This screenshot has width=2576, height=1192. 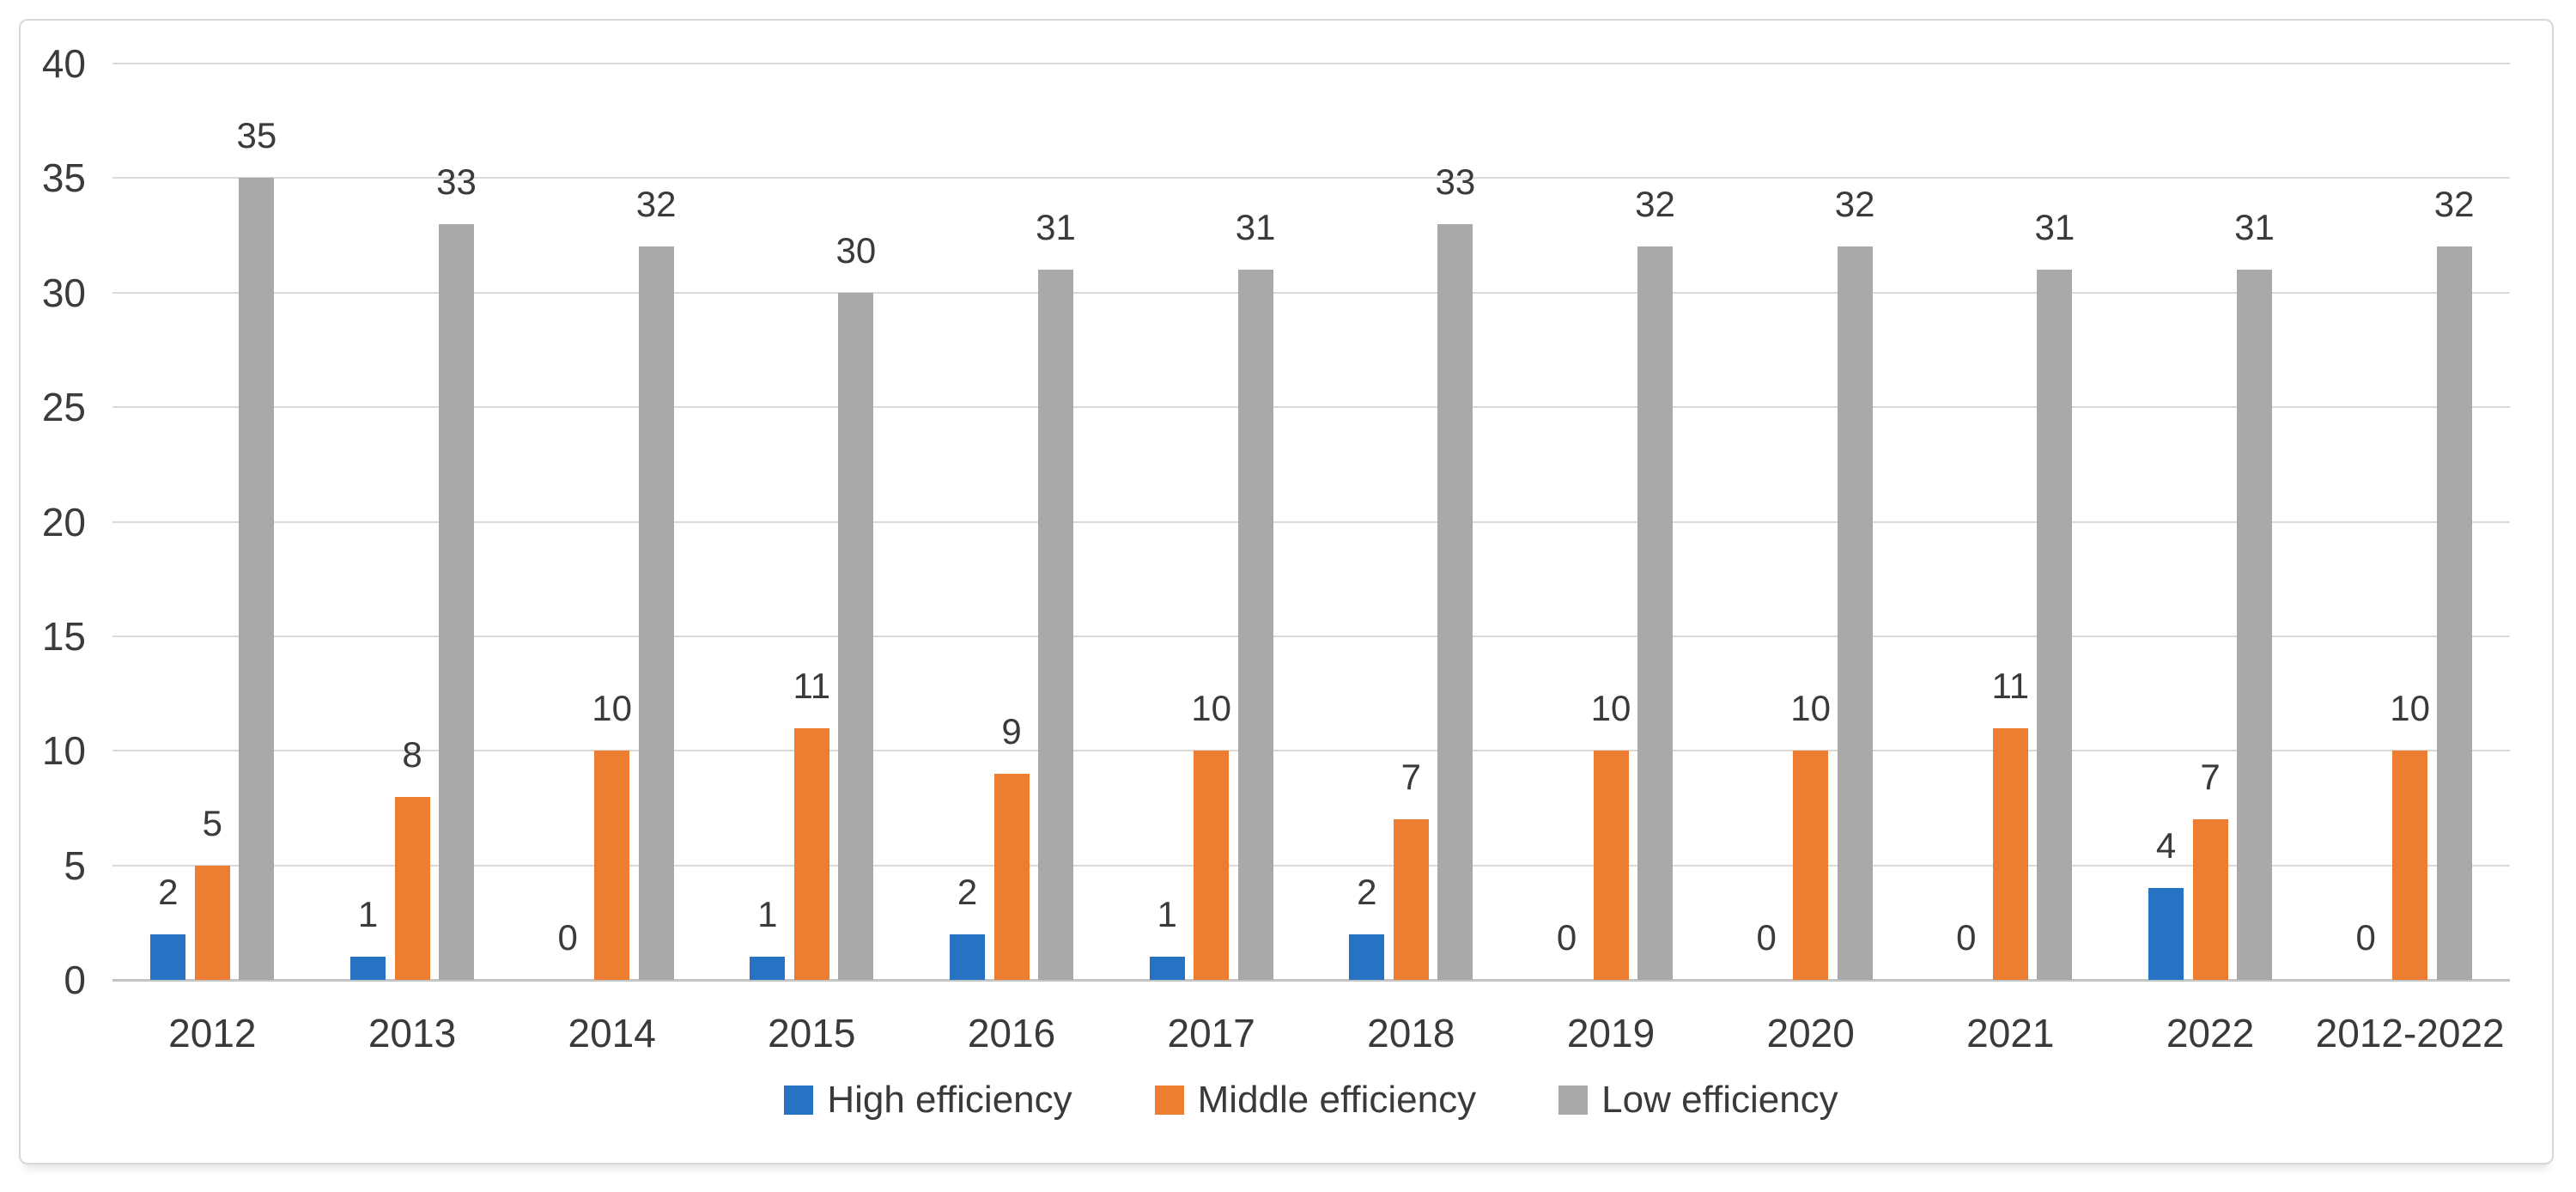 What do you see at coordinates (950, 1100) in the screenshot?
I see `legend-label: High efficiency` at bounding box center [950, 1100].